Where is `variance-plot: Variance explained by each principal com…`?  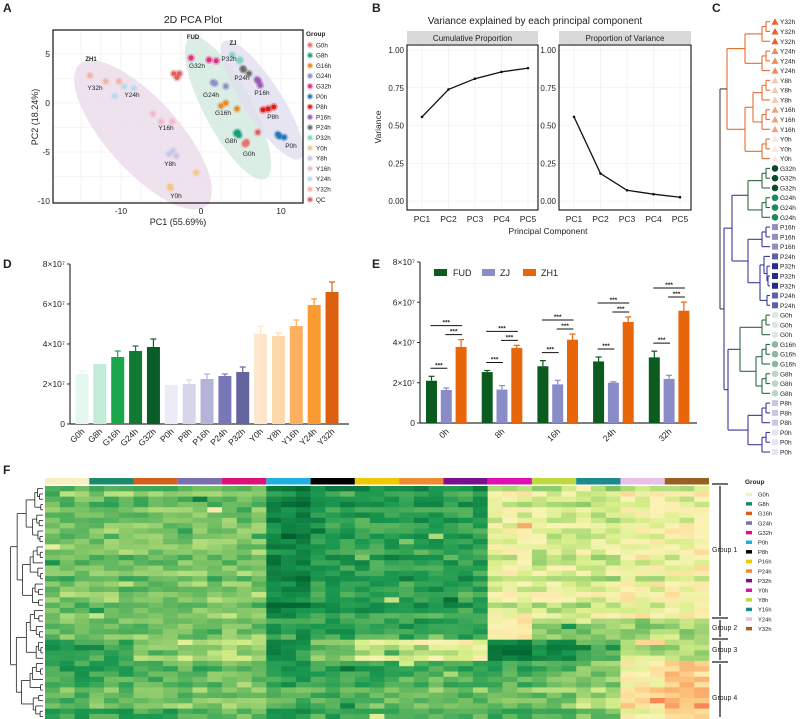
variance-plot: Variance explained by each principal com… is located at coordinates (532, 126).